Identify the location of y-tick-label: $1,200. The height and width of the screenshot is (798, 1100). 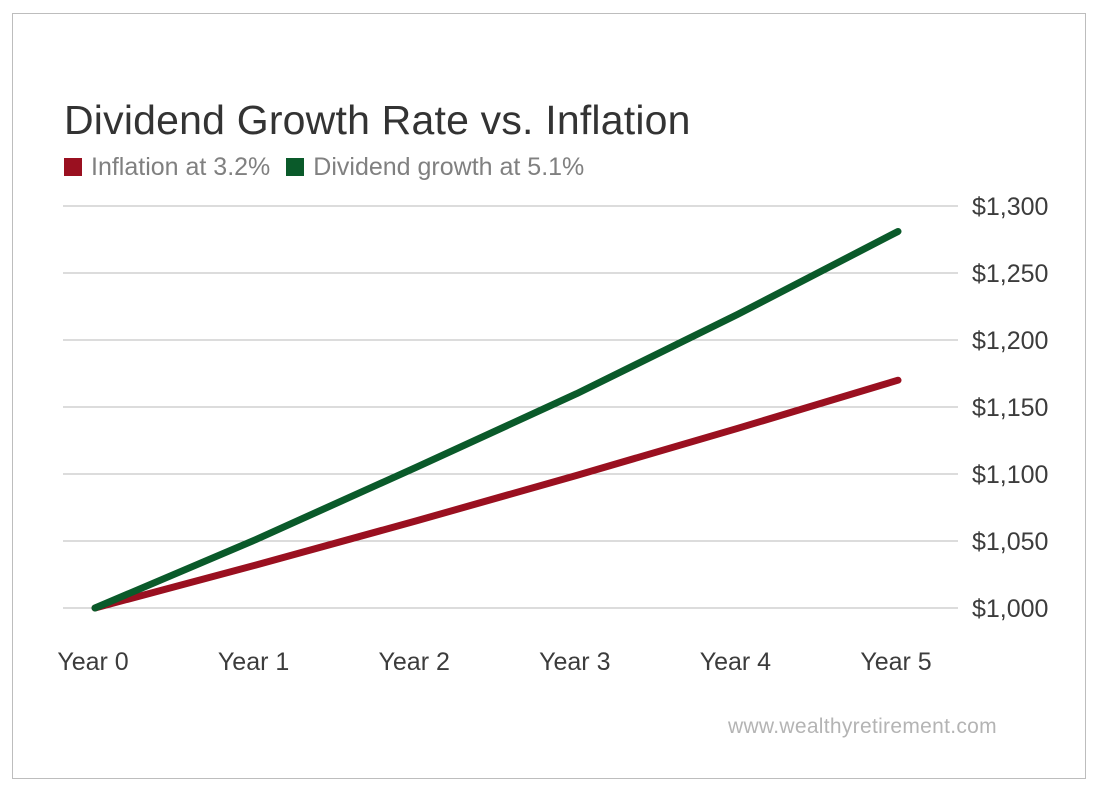
(1010, 341).